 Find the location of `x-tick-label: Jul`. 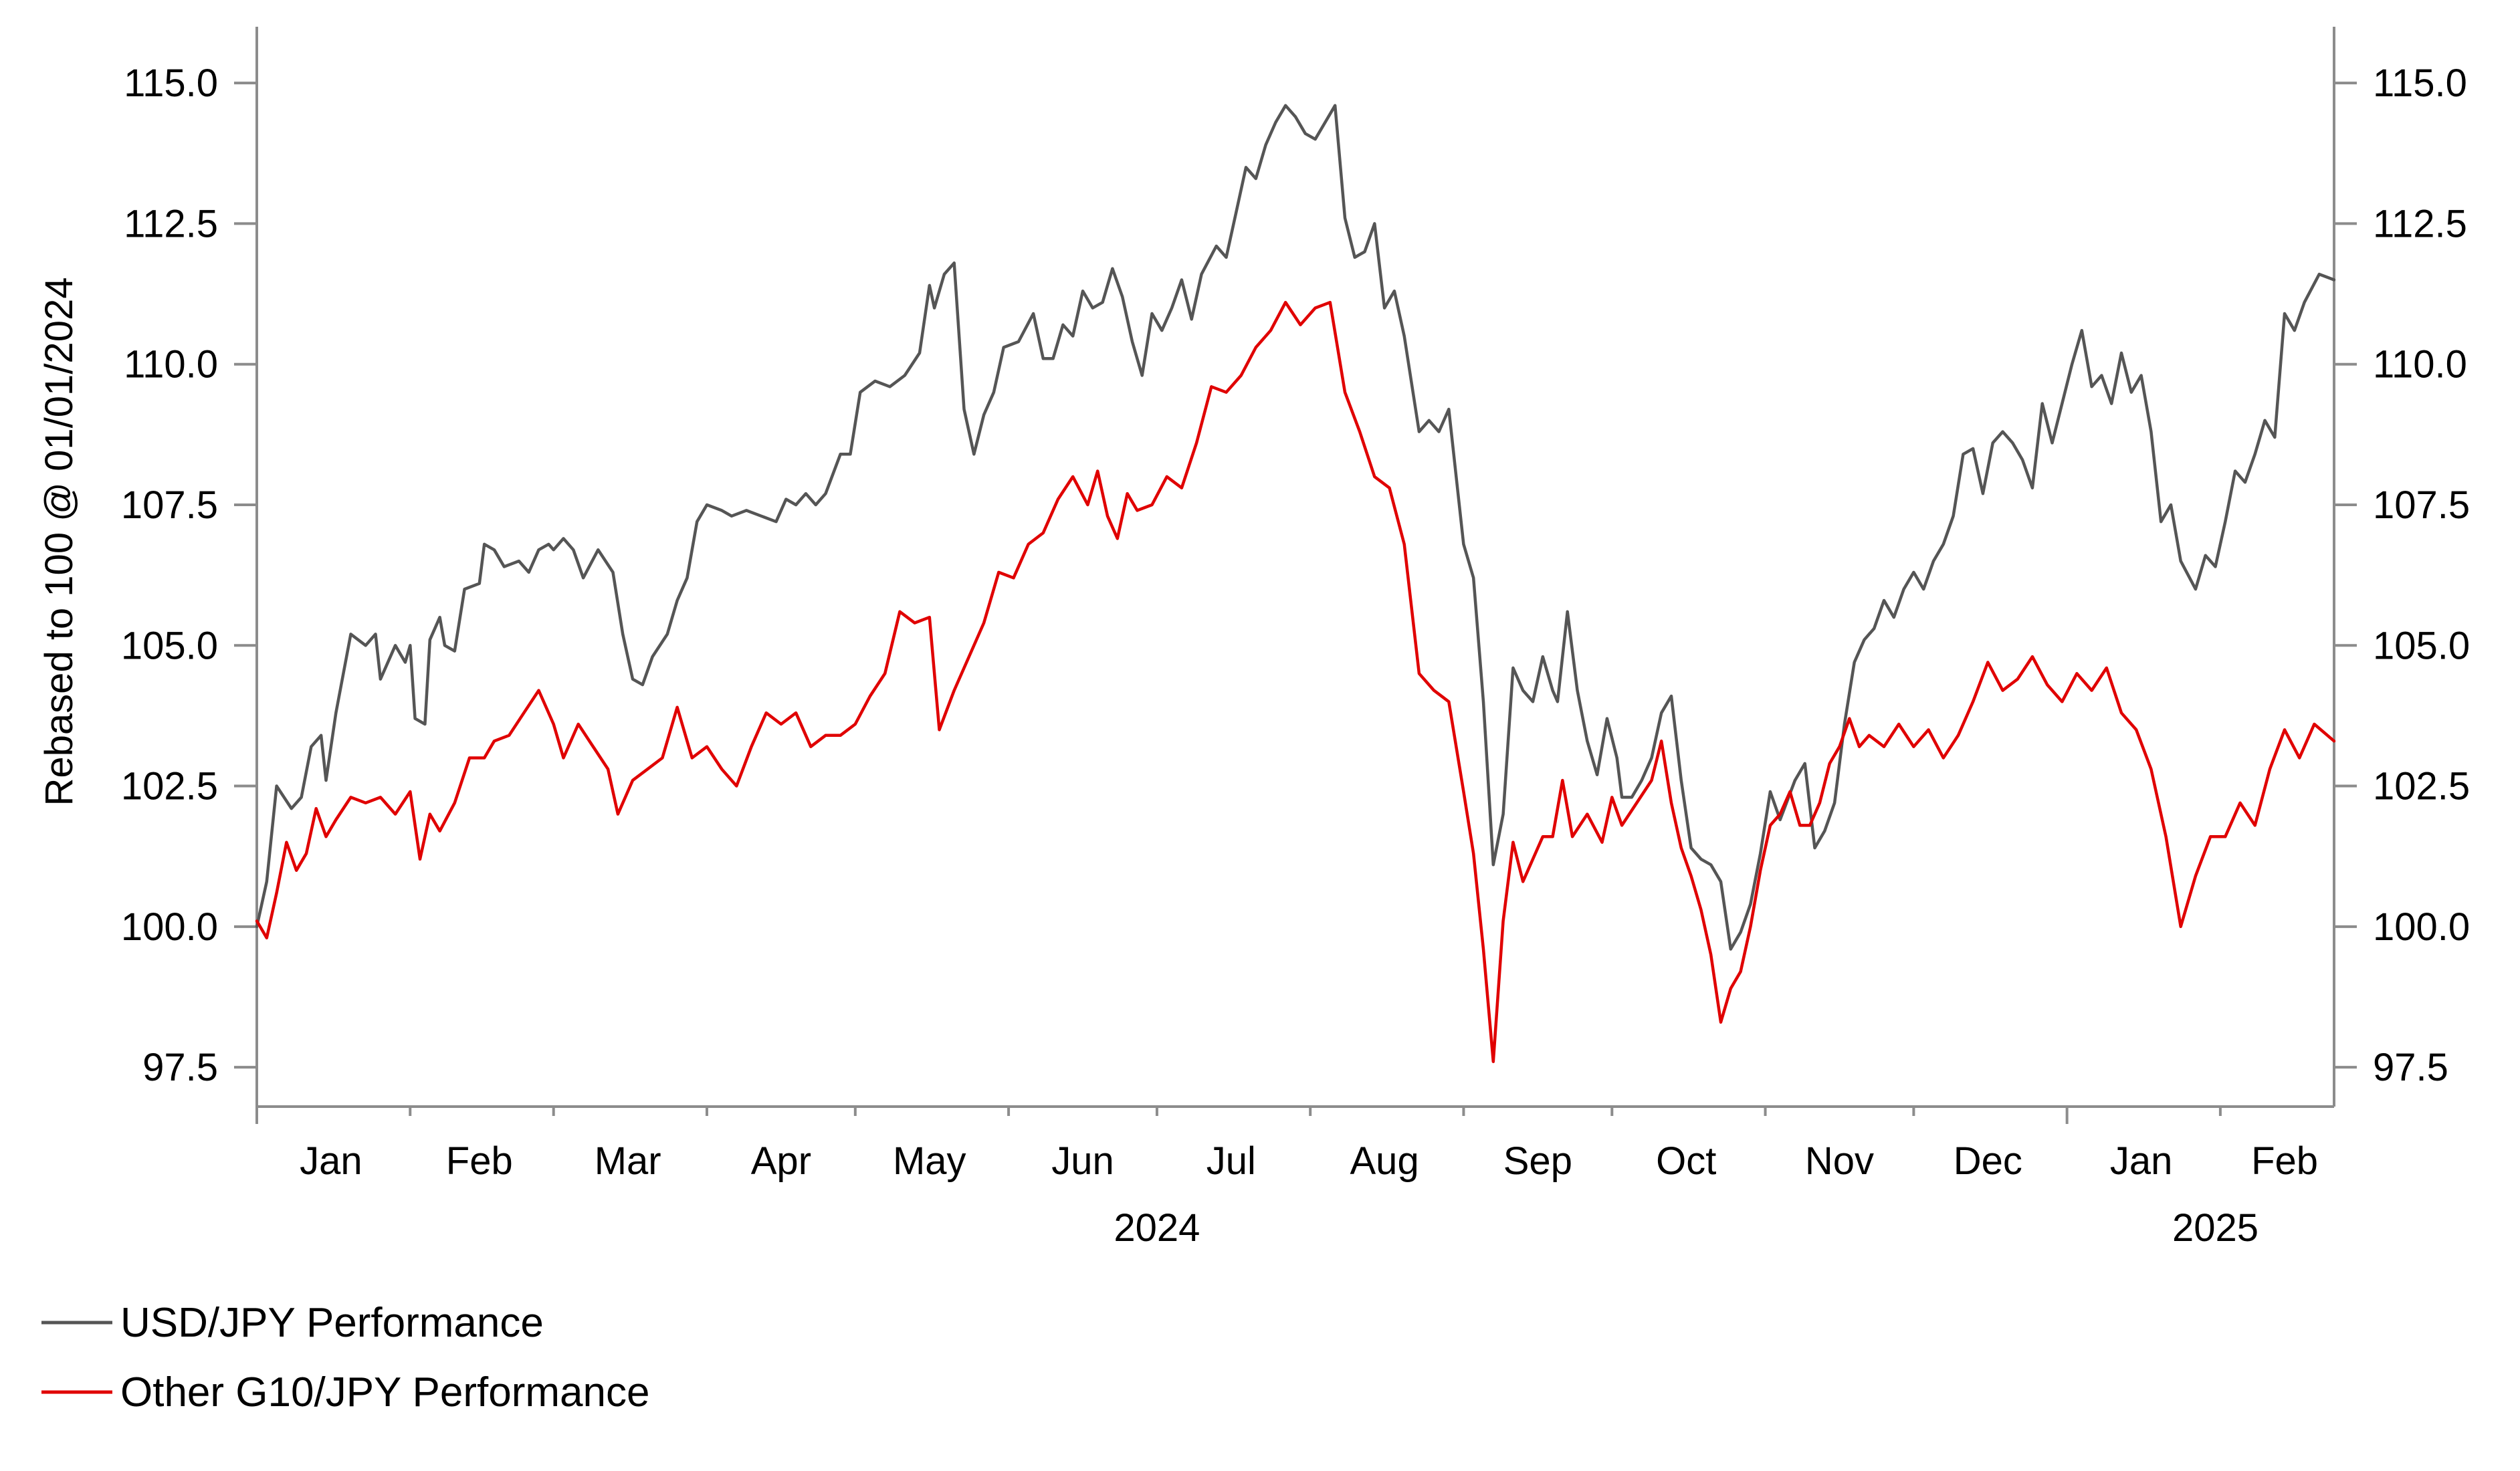

x-tick-label: Jul is located at coordinates (1231, 1161).